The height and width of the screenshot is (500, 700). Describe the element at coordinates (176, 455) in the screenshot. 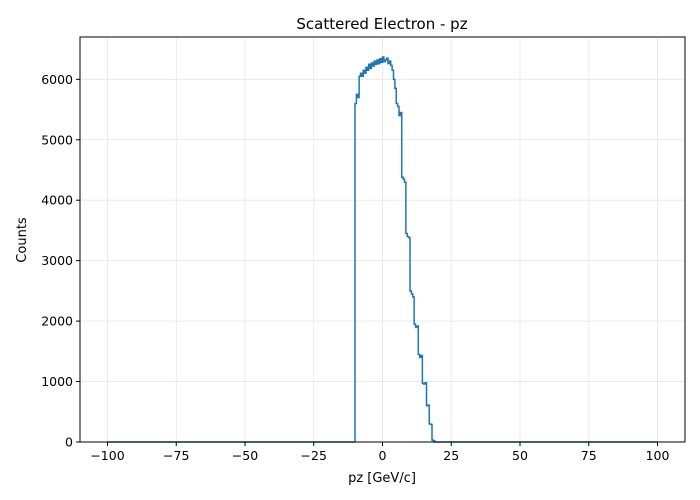

I see `x-tick-label: −75` at that location.